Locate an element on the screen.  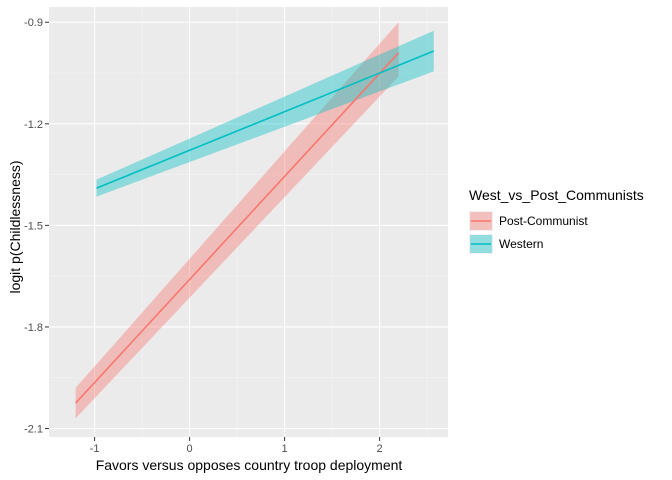
y-tick-label: -1.5 is located at coordinates (33, 226).